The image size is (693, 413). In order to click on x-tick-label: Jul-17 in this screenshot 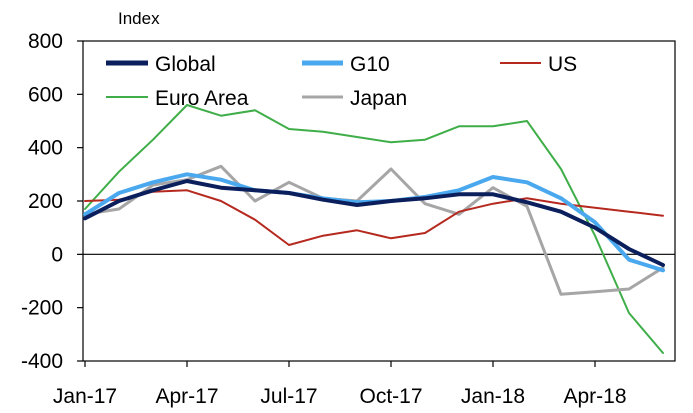, I will do `click(288, 396)`.